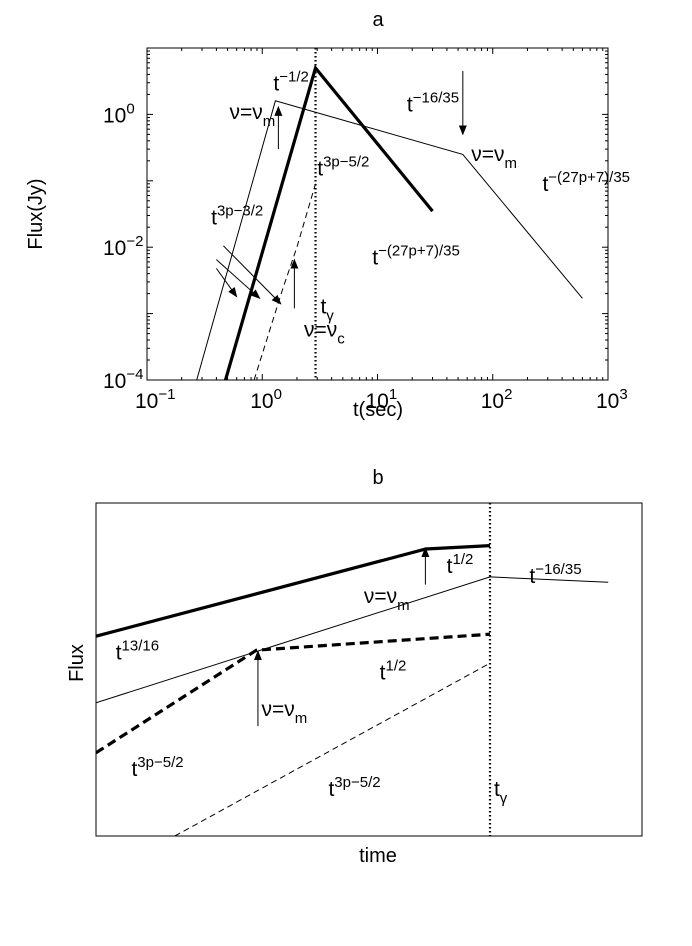 This screenshot has height=946, width=692. What do you see at coordinates (123, 246) in the screenshot?
I see `y-tick-label: 10⁻²` at bounding box center [123, 246].